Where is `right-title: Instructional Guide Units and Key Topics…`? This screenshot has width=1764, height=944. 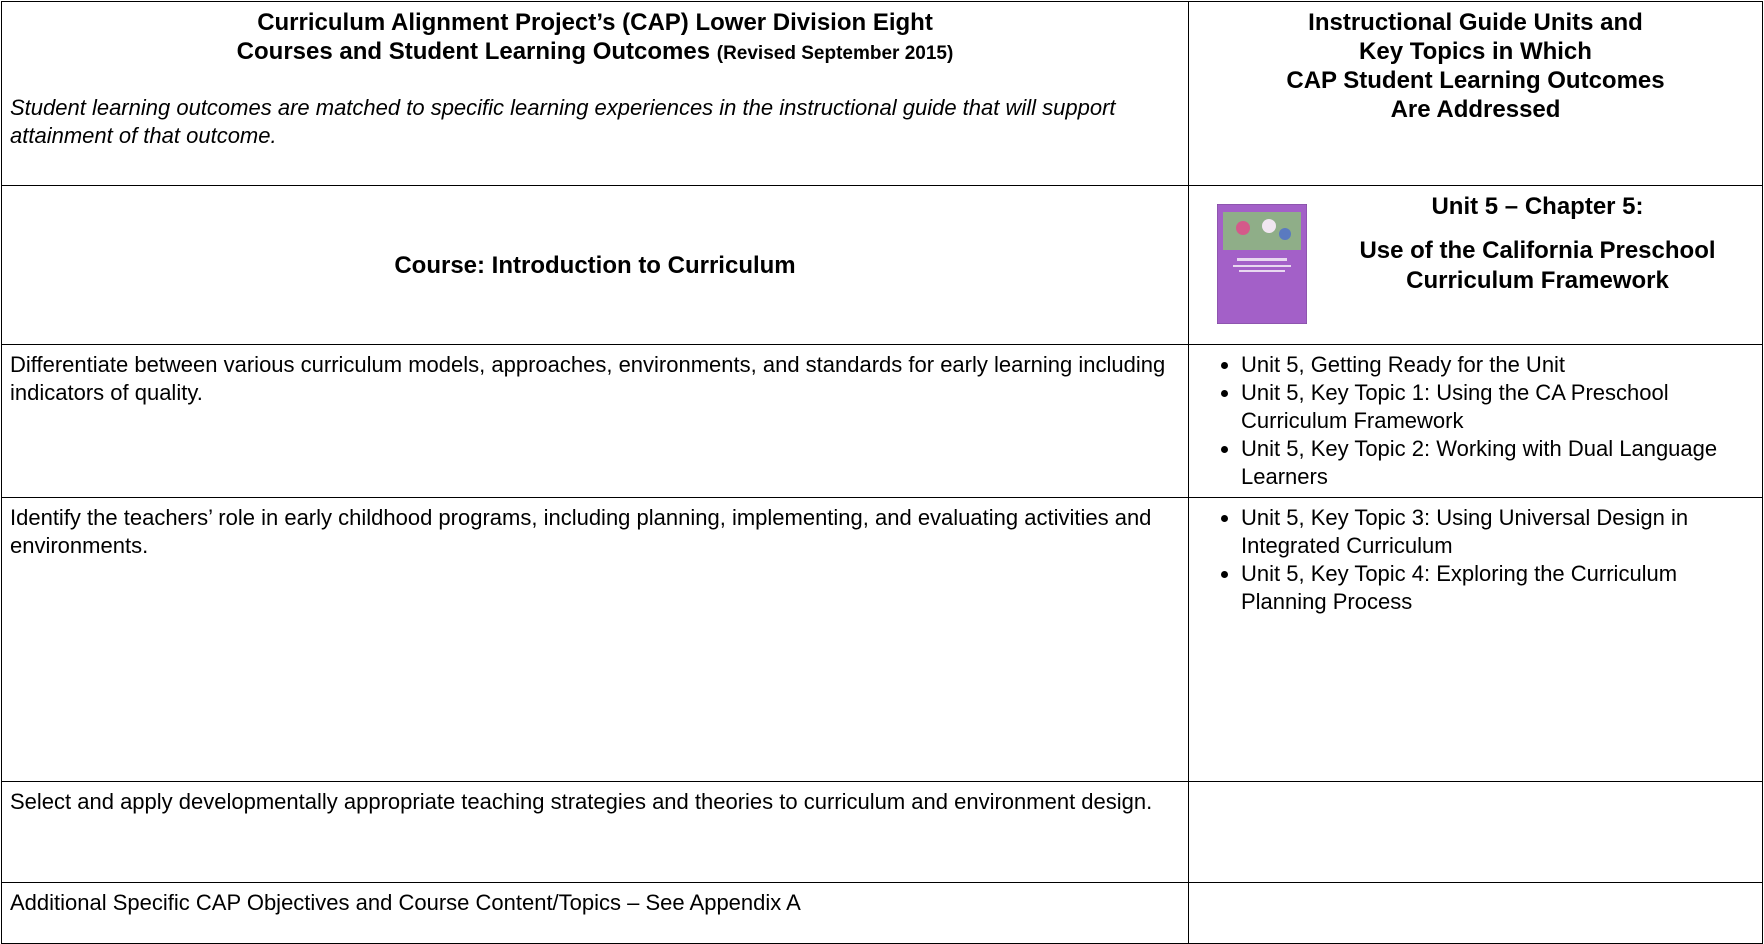 right-title: Instructional Guide Units and Key Topics… is located at coordinates (1475, 66).